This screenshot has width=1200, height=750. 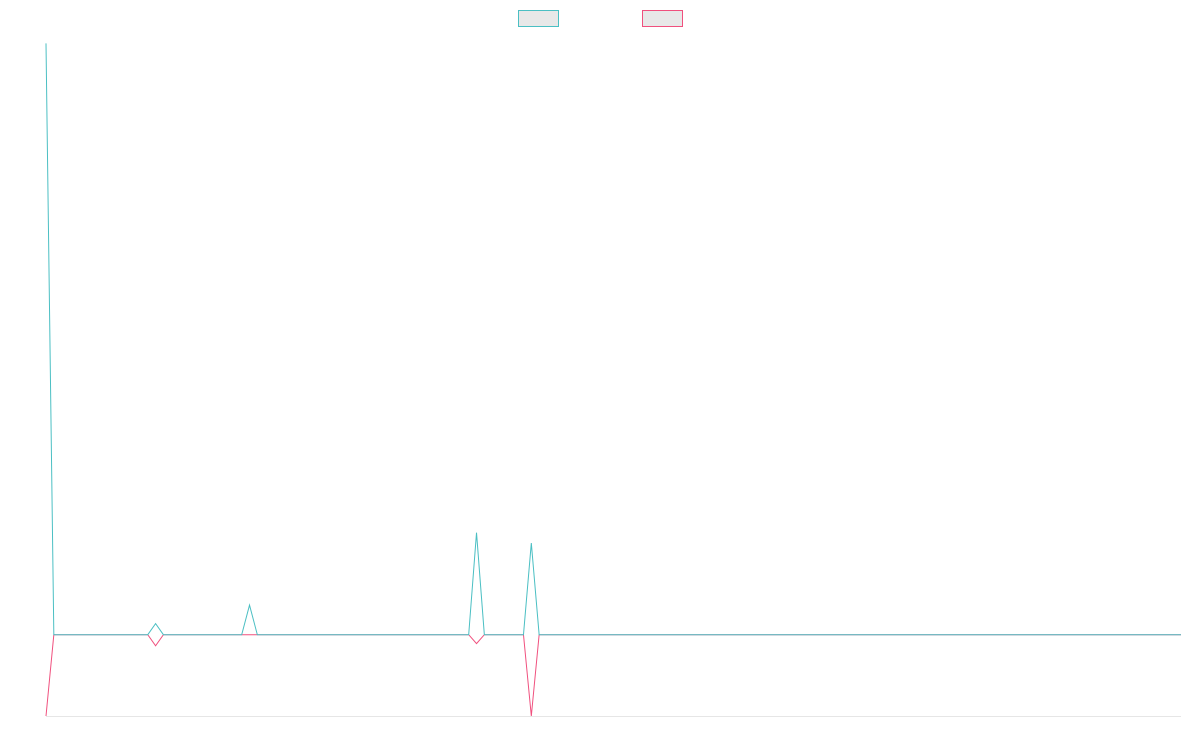 What do you see at coordinates (600, 18) in the screenshot?
I see `legend` at bounding box center [600, 18].